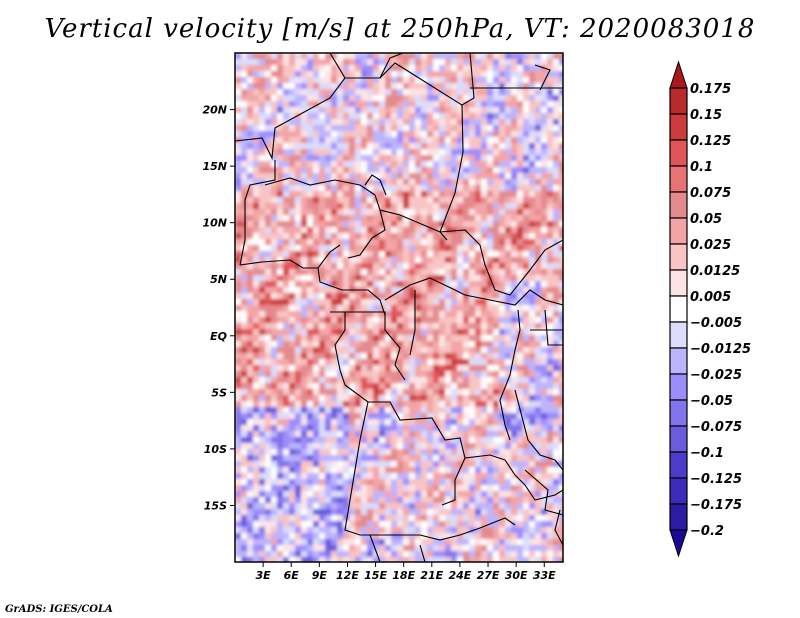 Image resolution: width=800 pixels, height=618 pixels. What do you see at coordinates (214, 223) in the screenshot?
I see `lat-tick-label: 10N` at bounding box center [214, 223].